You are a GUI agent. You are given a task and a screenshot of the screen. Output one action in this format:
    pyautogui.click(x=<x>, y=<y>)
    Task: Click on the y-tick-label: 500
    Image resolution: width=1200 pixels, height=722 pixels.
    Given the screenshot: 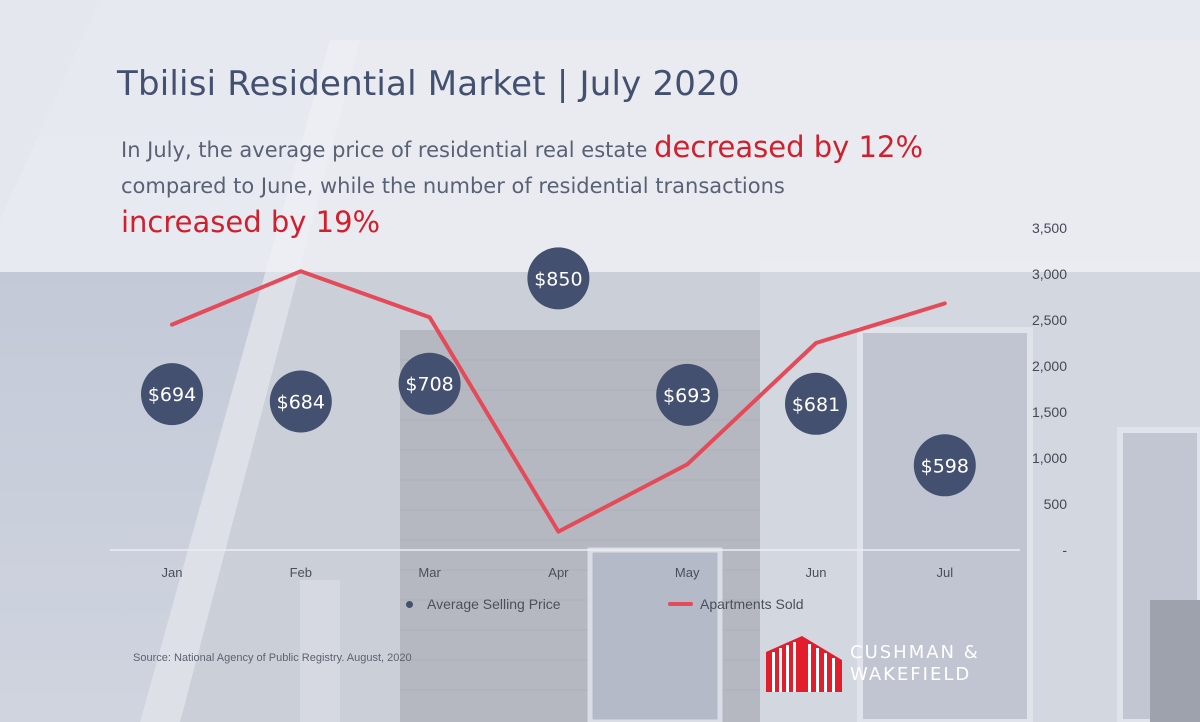 What is the action you would take?
    pyautogui.click(x=1056, y=504)
    